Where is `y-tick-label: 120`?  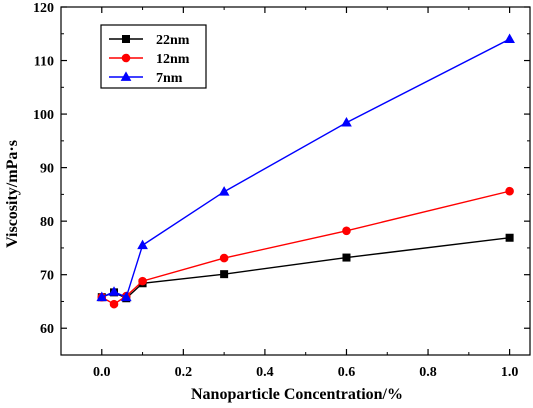 y-tick-label: 120 is located at coordinates (43, 8).